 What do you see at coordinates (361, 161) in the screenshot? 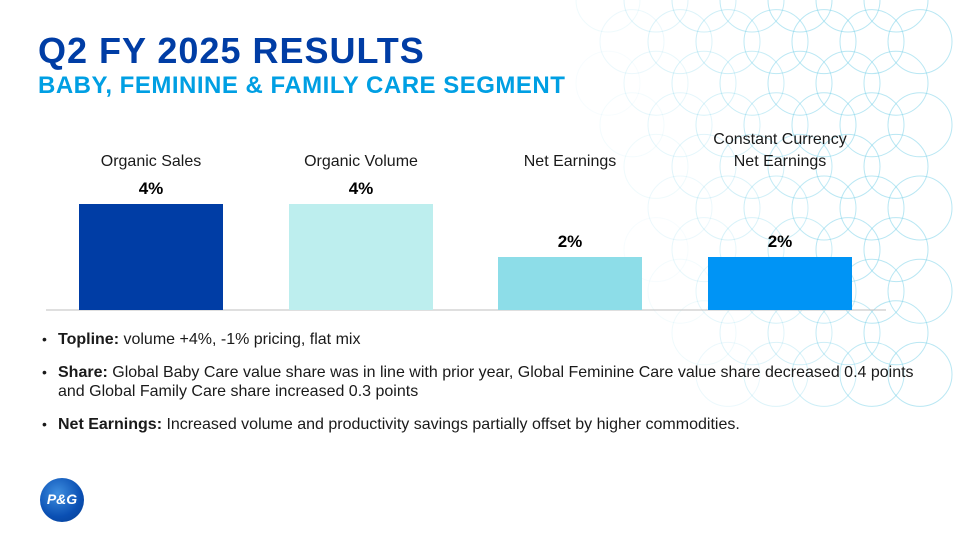
I see `category-label: Organic Volume` at bounding box center [361, 161].